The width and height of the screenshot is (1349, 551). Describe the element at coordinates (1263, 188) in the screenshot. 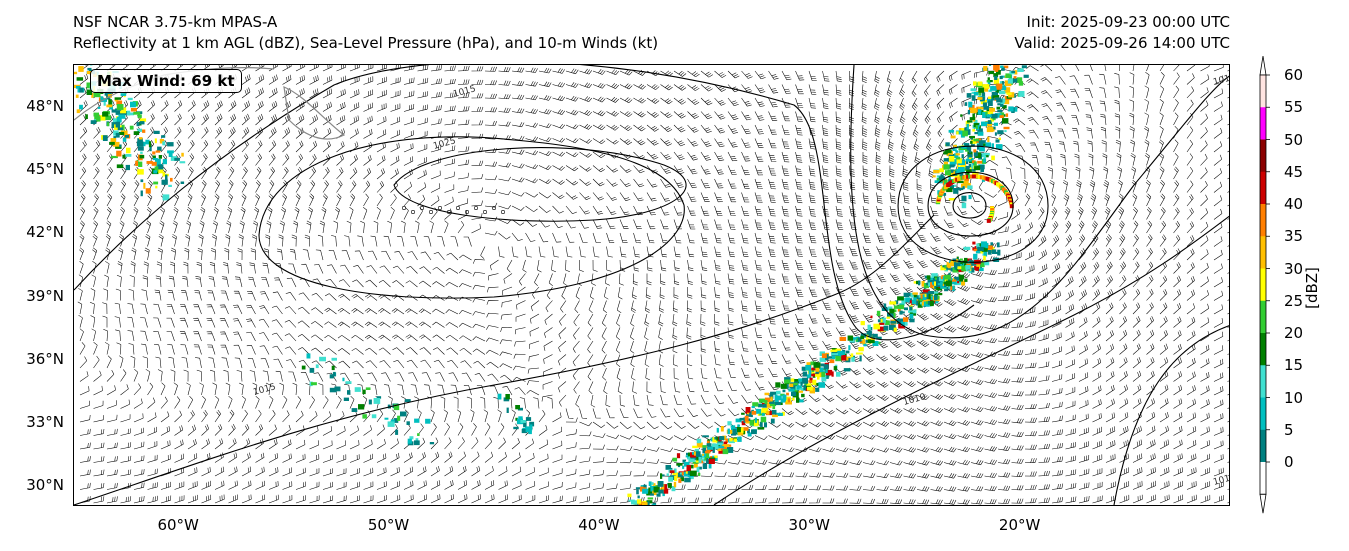

I see `colorbar-swatch` at that location.